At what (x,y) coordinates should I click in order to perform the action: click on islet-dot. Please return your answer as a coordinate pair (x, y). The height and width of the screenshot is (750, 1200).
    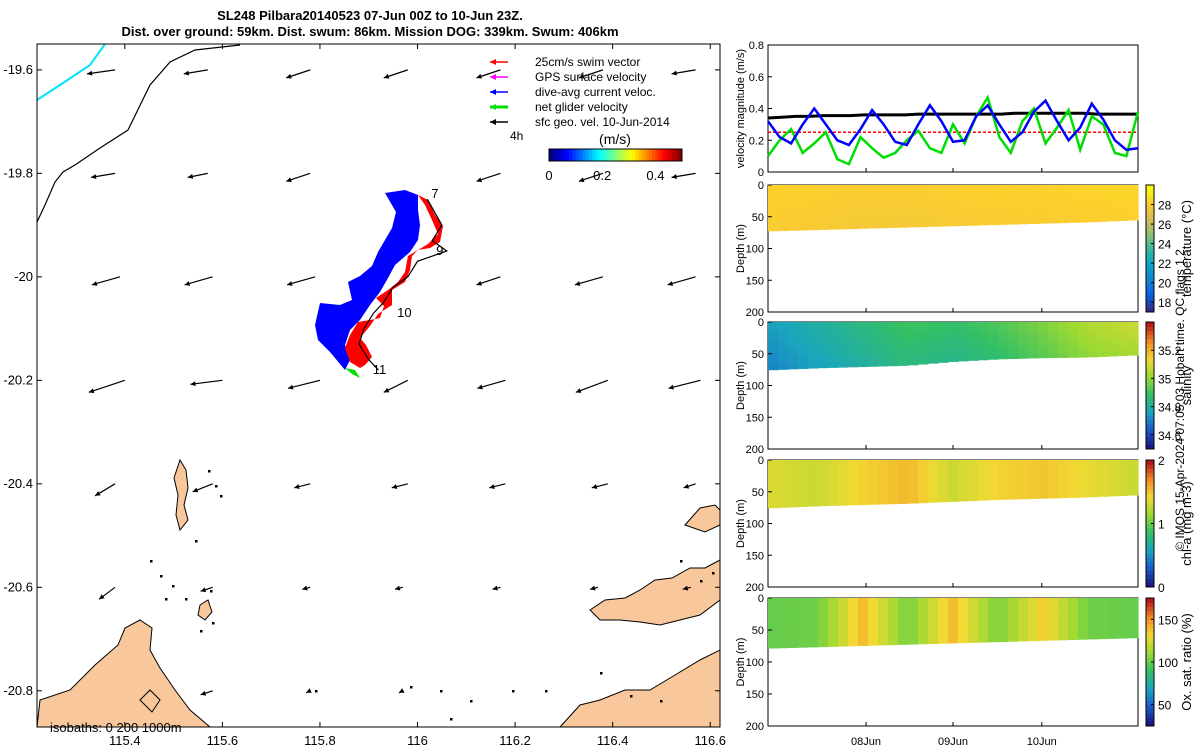
    Looking at the image, I should click on (211, 591).